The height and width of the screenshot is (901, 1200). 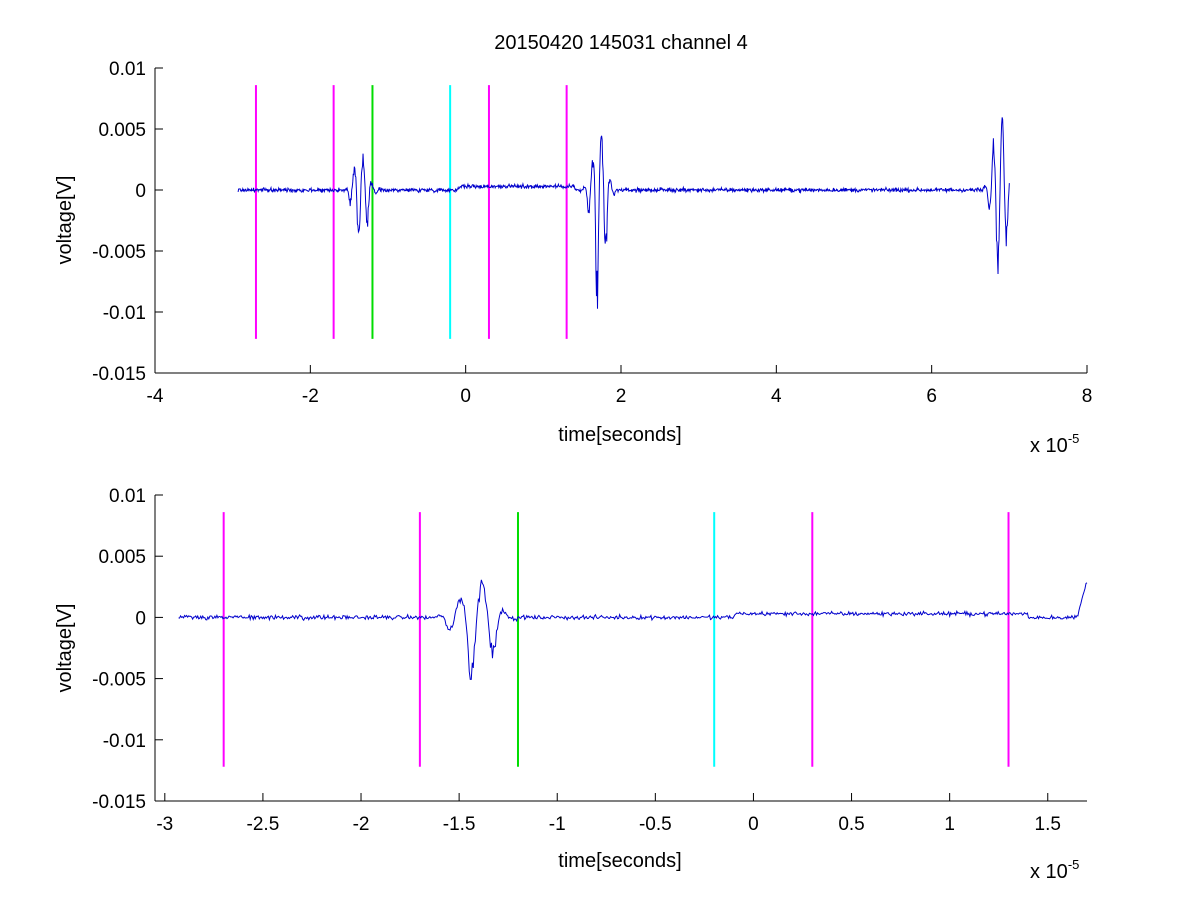 I want to click on bottom-plot-x-tick-label: 0, so click(x=753, y=824).